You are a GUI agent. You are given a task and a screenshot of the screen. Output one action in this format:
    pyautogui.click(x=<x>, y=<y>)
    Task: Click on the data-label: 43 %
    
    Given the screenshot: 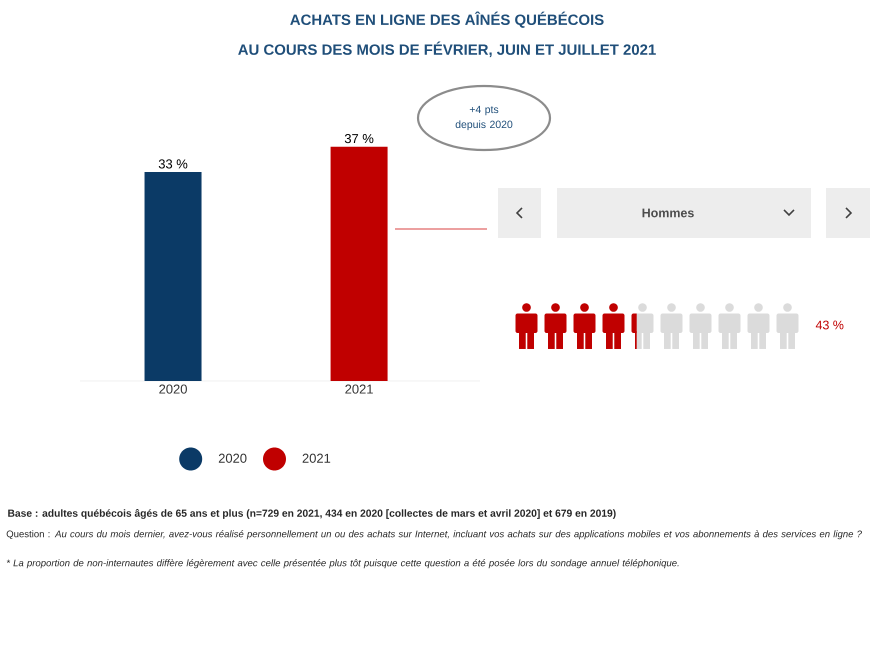 What is the action you would take?
    pyautogui.click(x=830, y=325)
    